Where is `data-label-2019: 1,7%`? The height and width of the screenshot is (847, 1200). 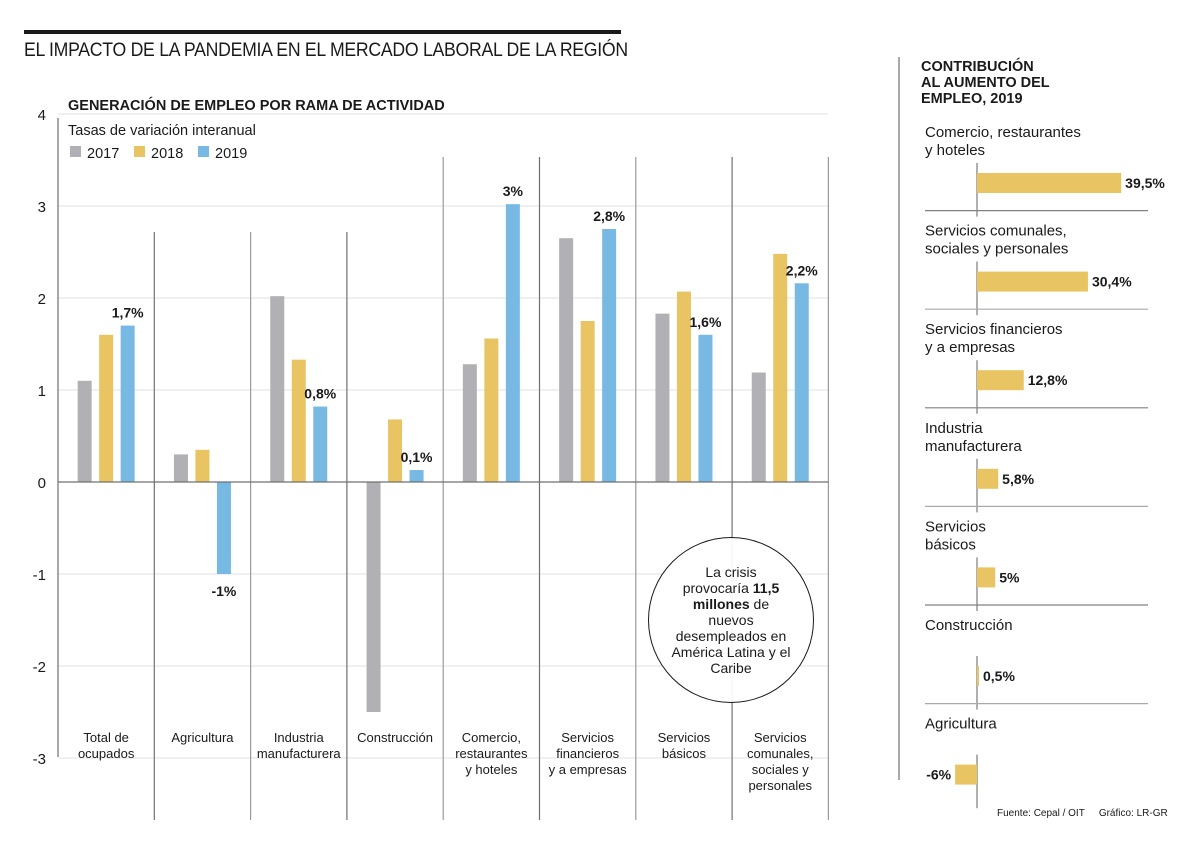 data-label-2019: 1,7% is located at coordinates (128, 313).